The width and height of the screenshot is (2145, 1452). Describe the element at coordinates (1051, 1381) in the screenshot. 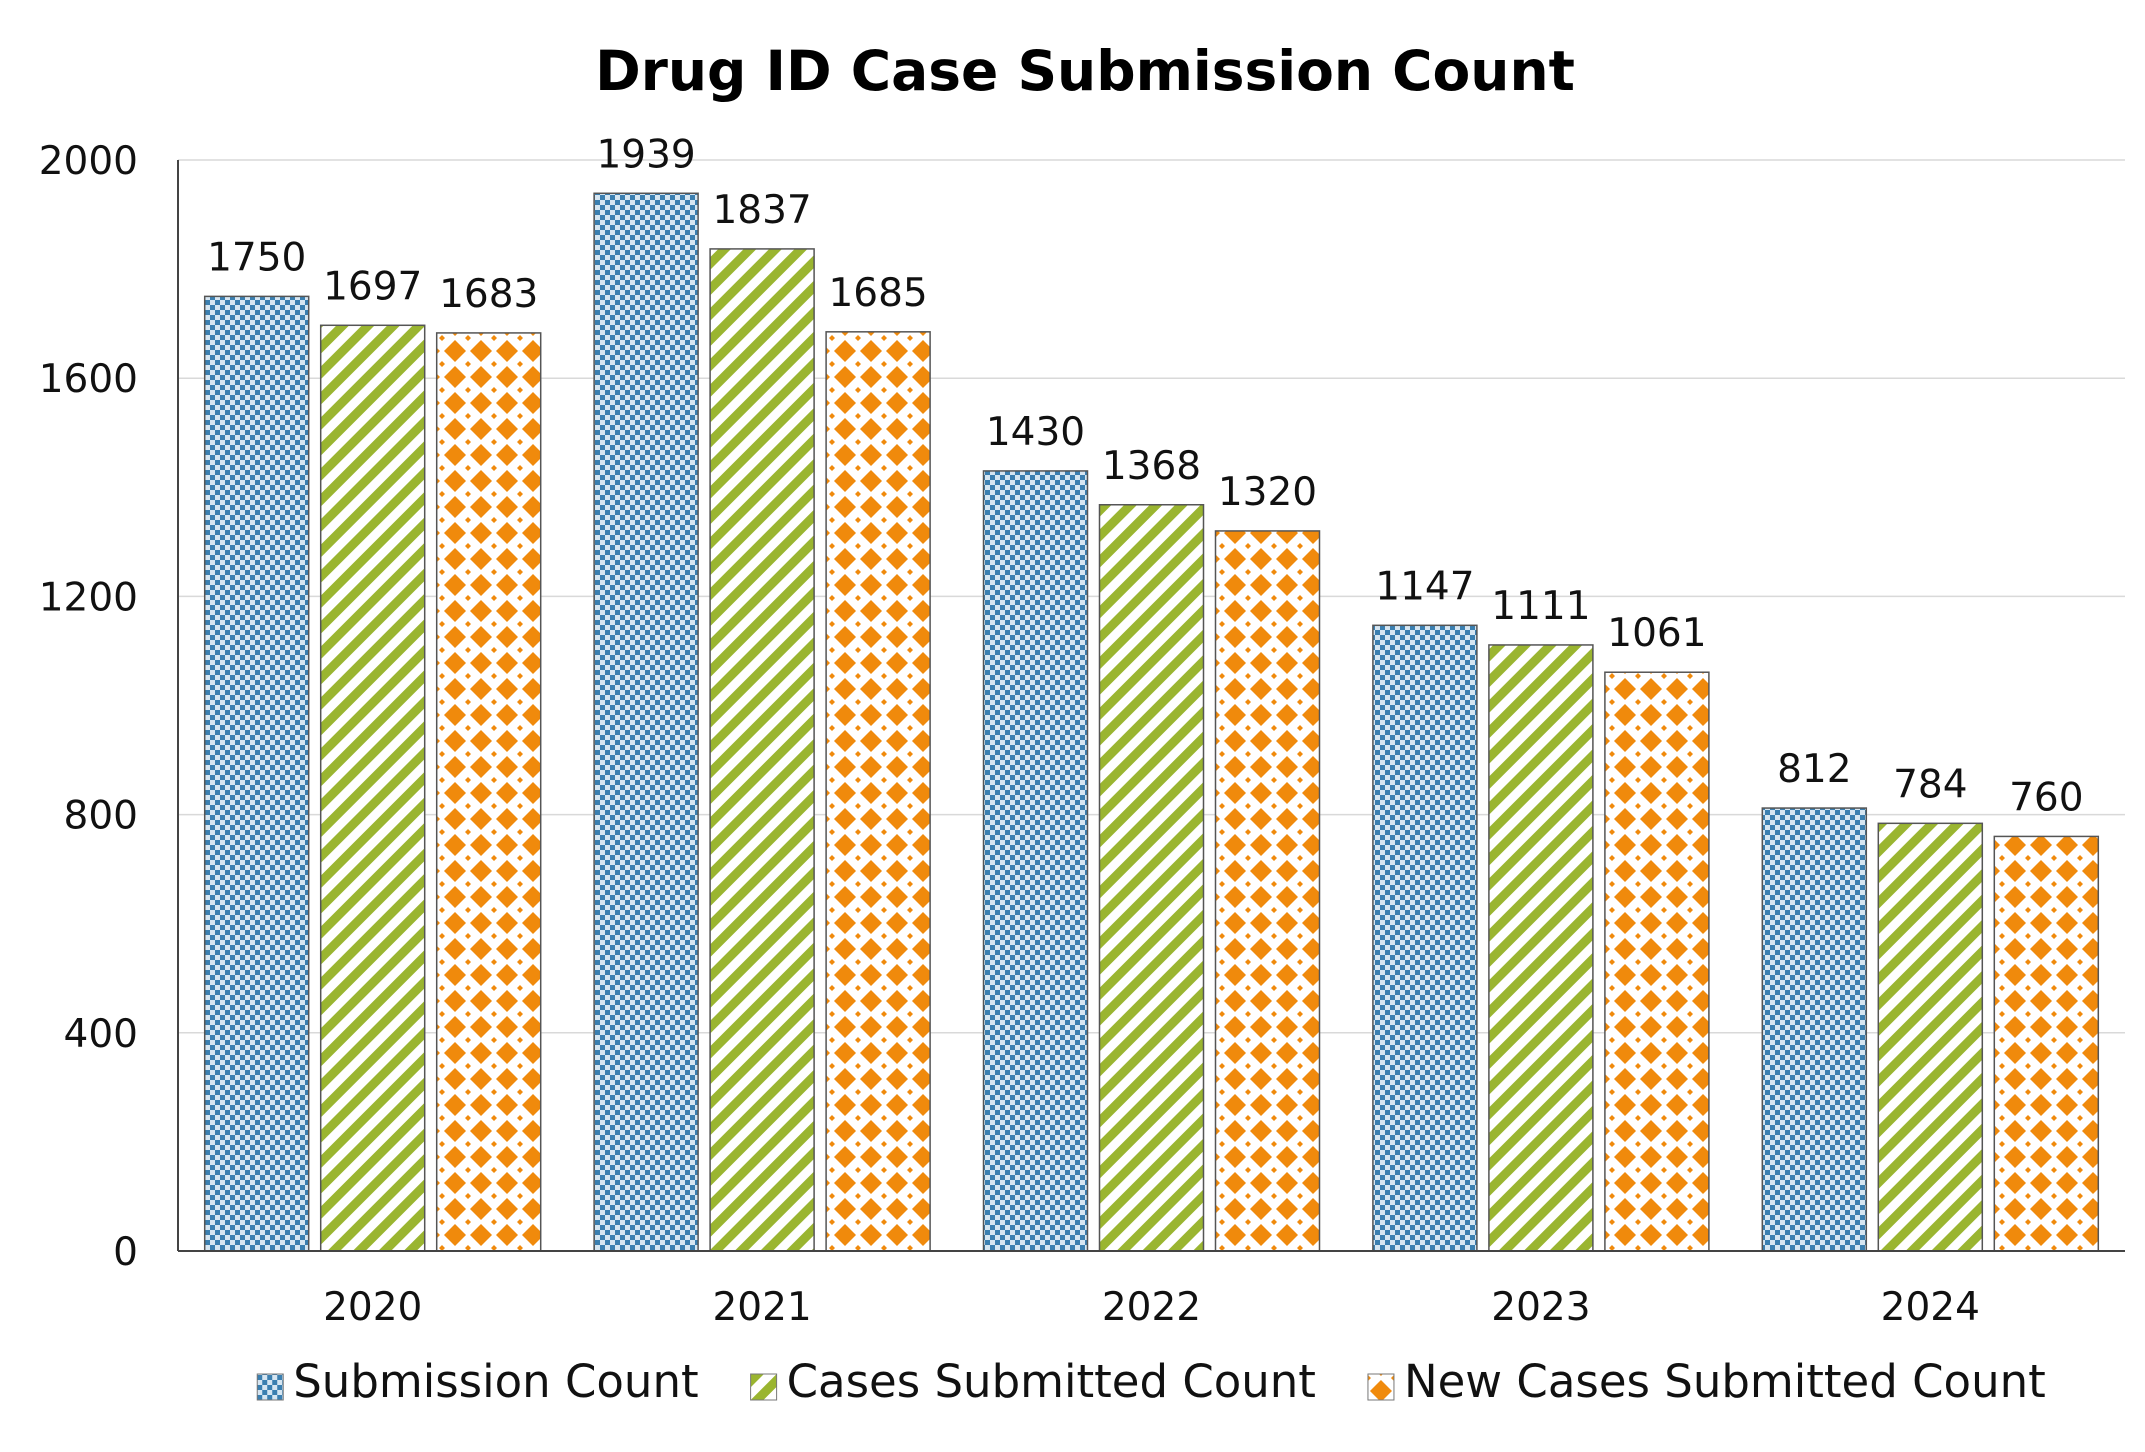

I see `legend-label: Cases Submitted Count` at that location.